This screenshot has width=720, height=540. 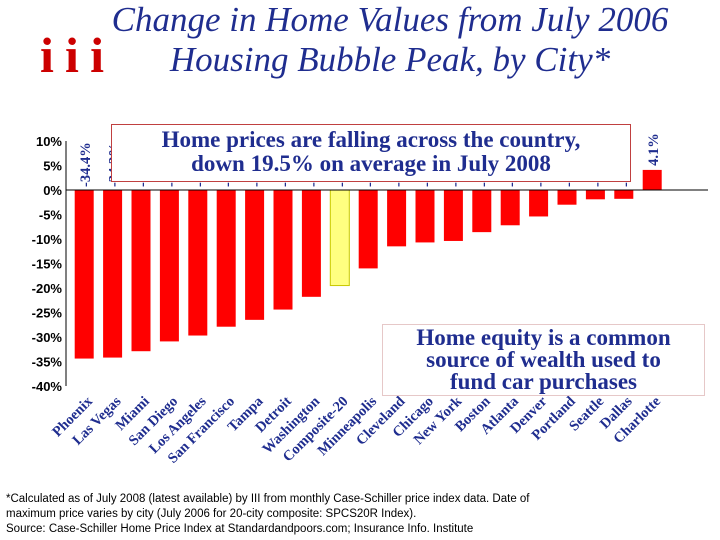 I want to click on bar-washington, so click(x=311, y=243).